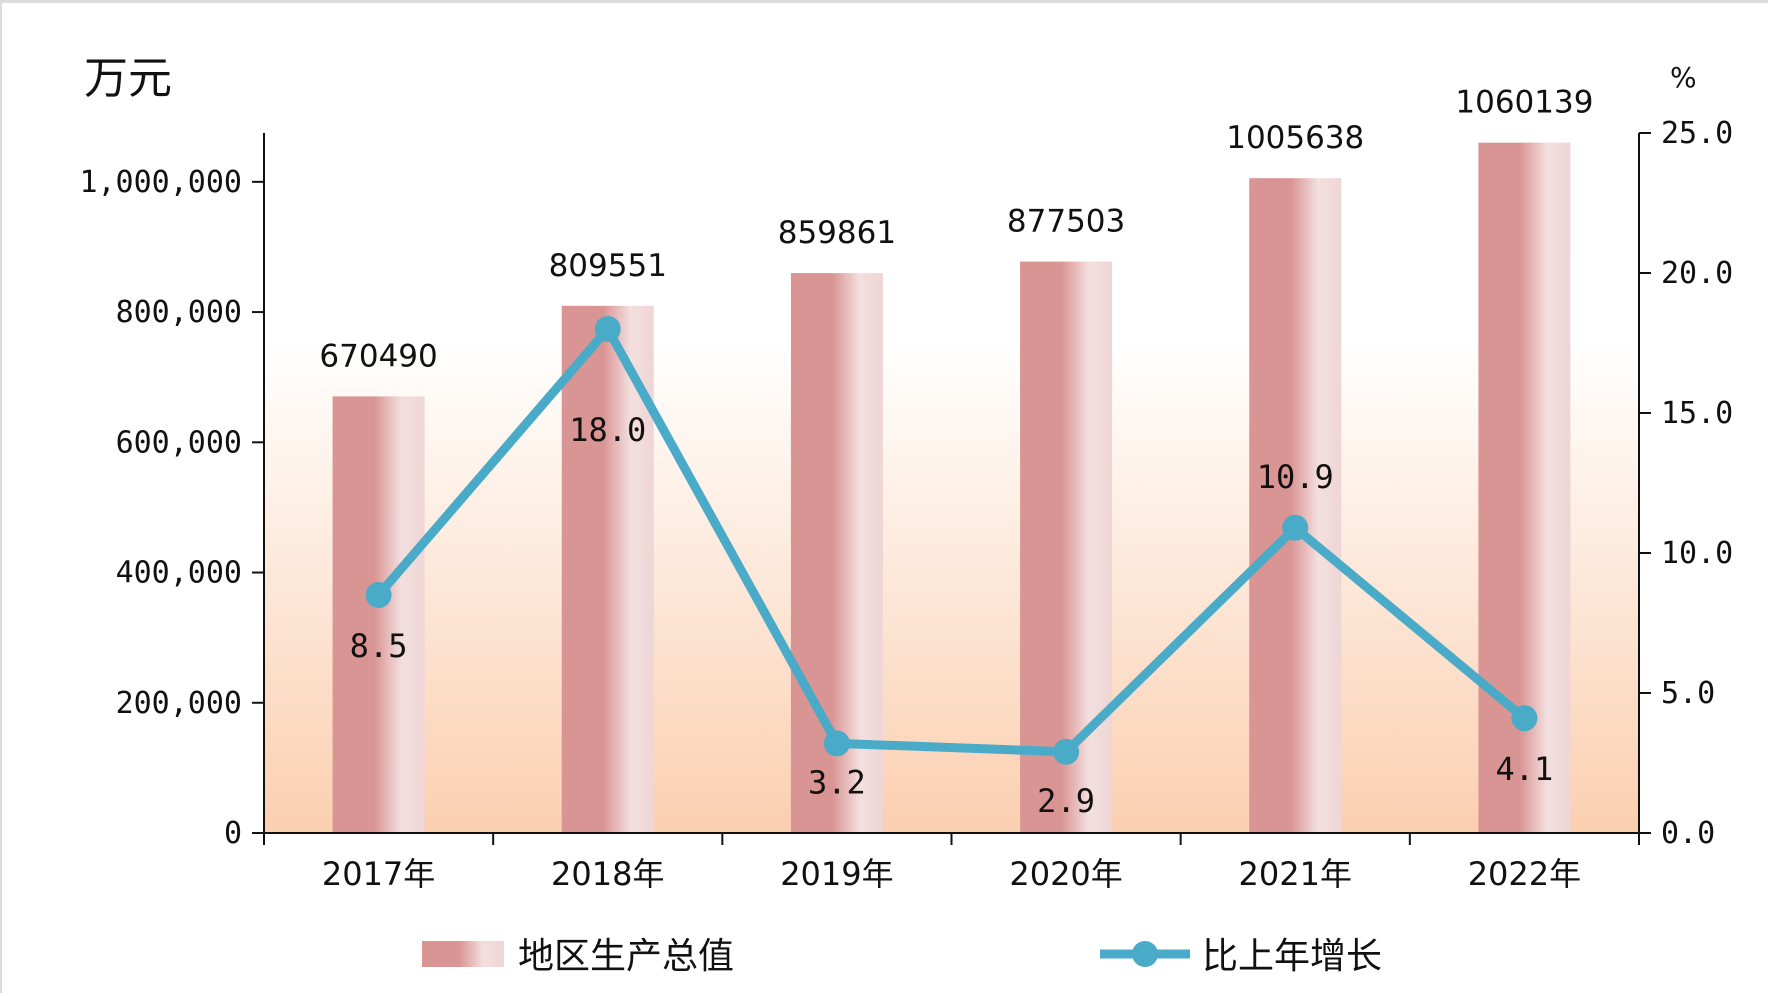 This screenshot has height=996, width=1768. What do you see at coordinates (607, 430) in the screenshot?
I see `growth-value-label: 18.0` at bounding box center [607, 430].